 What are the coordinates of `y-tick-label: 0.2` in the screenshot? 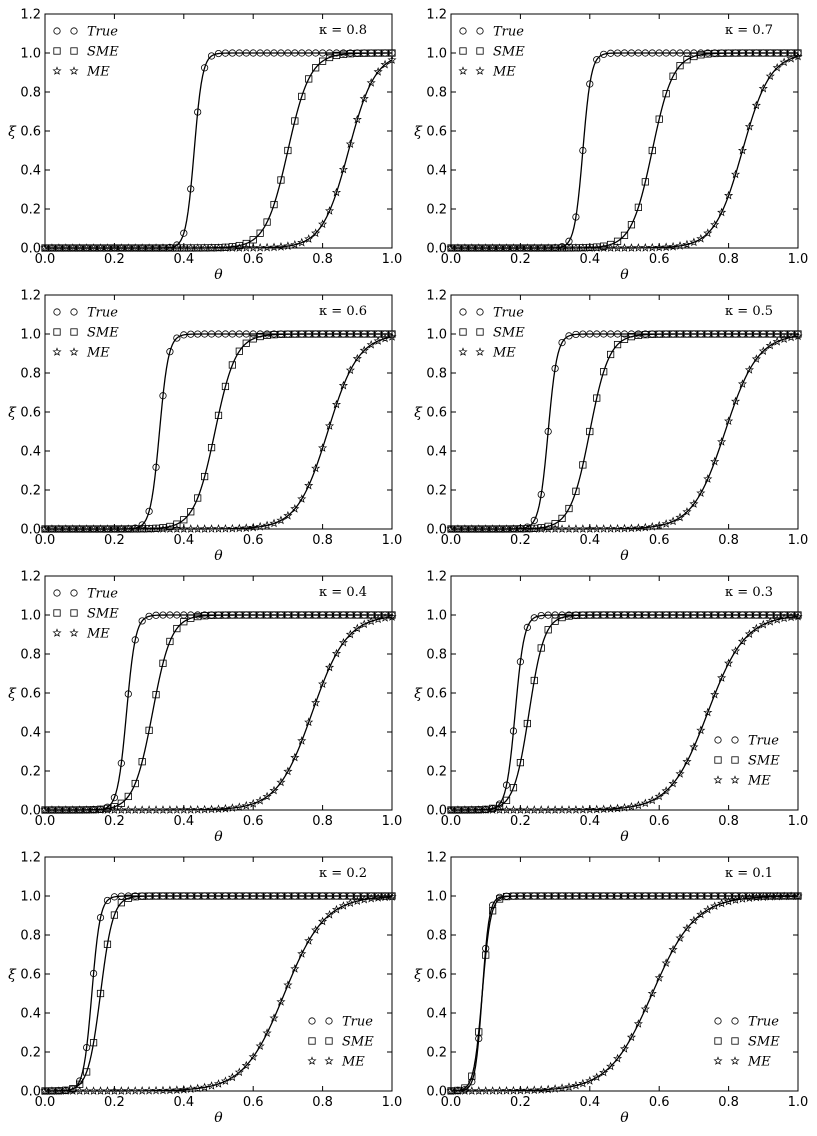 It's located at (436, 210).